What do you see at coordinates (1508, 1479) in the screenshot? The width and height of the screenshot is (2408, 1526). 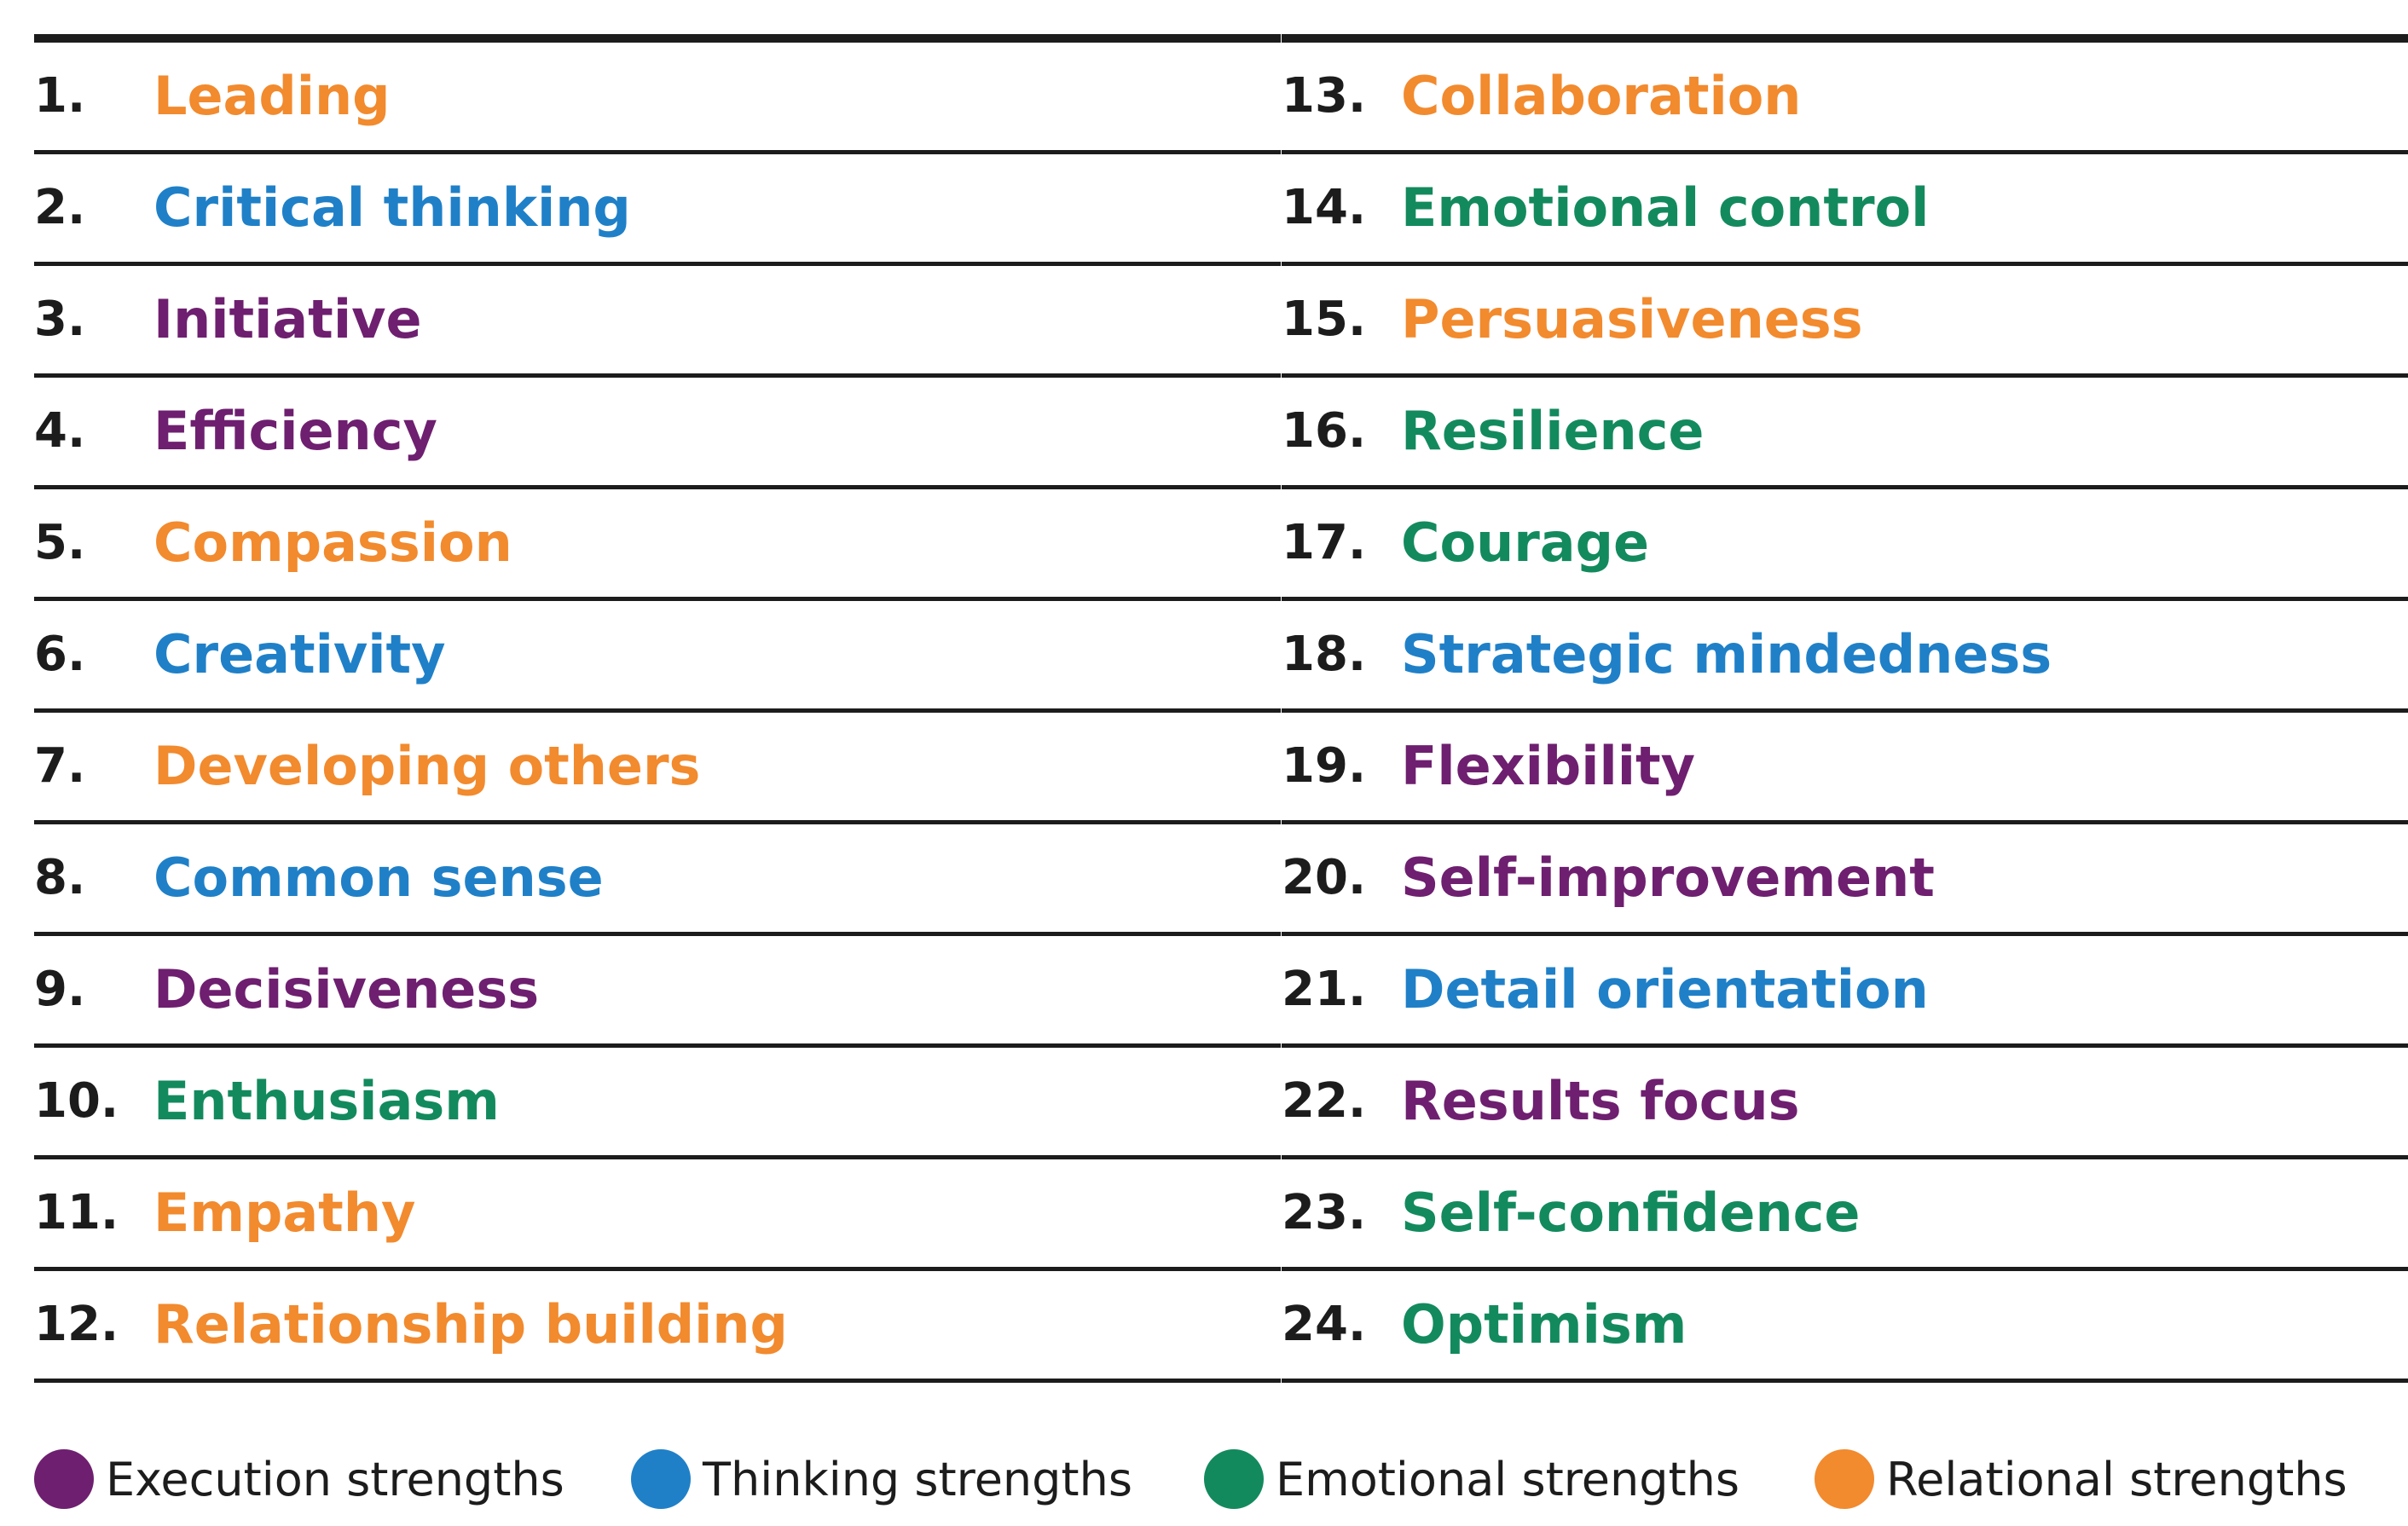 I see `legend-label: Emotional strengths` at bounding box center [1508, 1479].